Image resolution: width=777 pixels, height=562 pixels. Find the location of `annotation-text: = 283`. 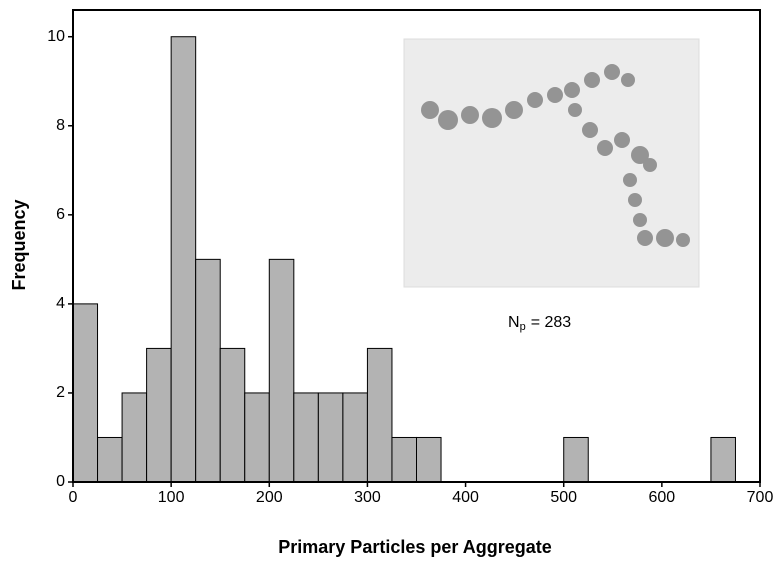

annotation-text: = 283 is located at coordinates (551, 322).